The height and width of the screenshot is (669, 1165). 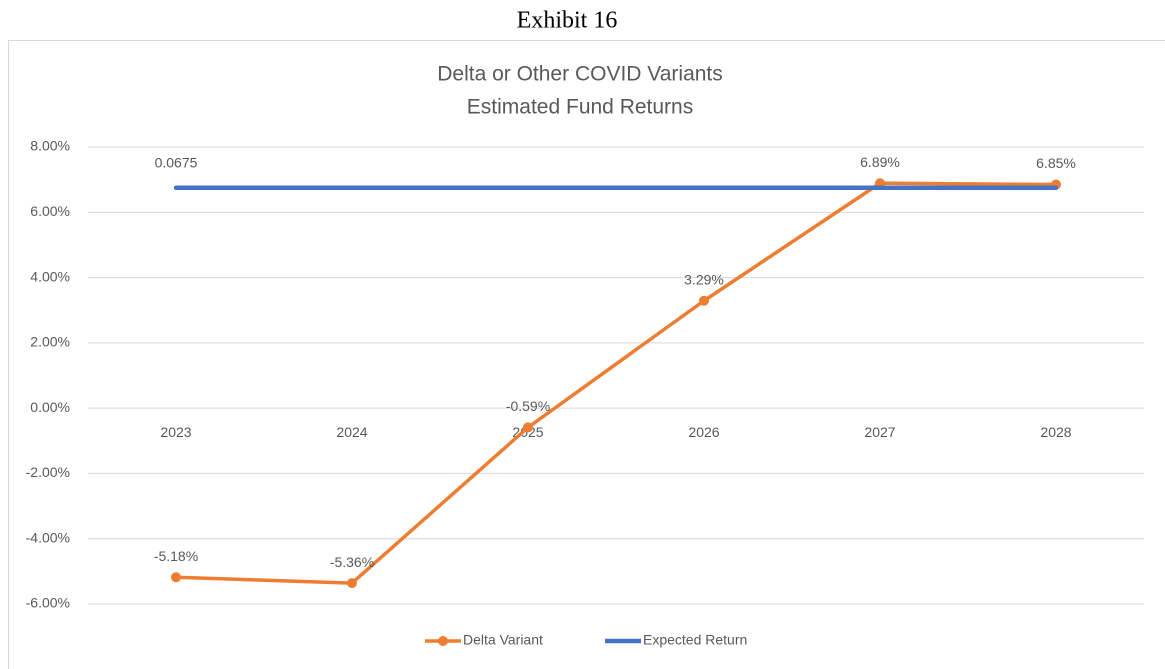 What do you see at coordinates (703, 432) in the screenshot?
I see `x-tick-label: 2026` at bounding box center [703, 432].